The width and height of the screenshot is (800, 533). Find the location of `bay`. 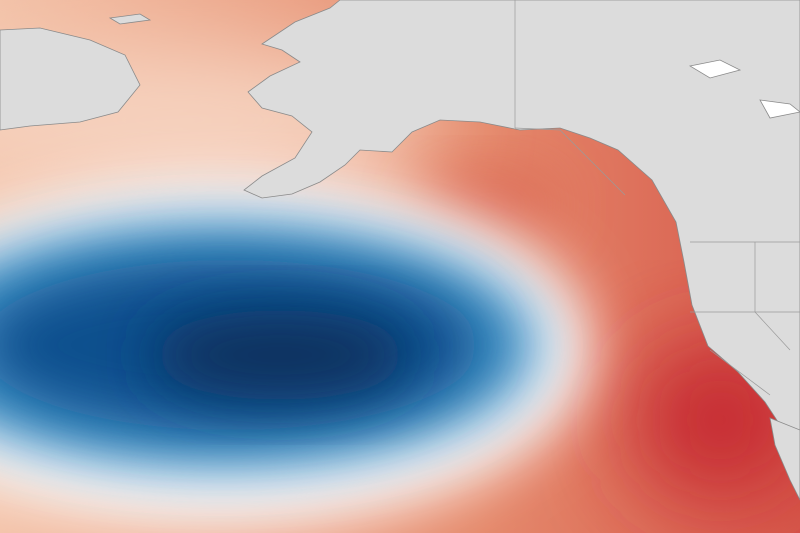

bay is located at coordinates (779, 109).